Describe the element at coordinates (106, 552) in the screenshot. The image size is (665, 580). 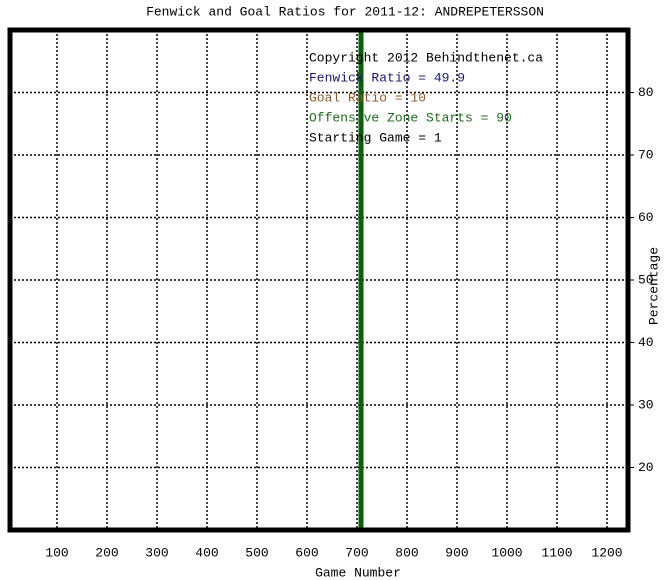
I see `x-tick-label: 200` at that location.